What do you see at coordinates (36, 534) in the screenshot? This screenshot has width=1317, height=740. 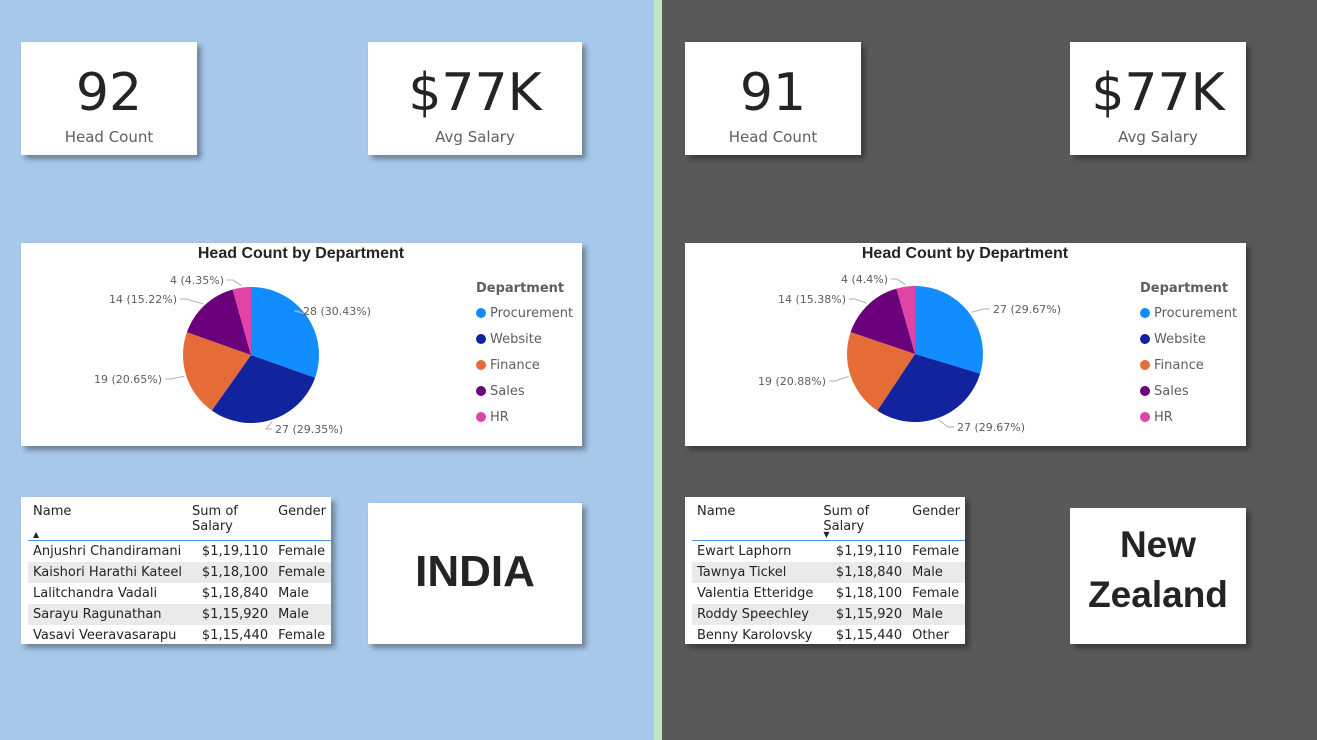 I see `sort-ascending-icon: ▲` at bounding box center [36, 534].